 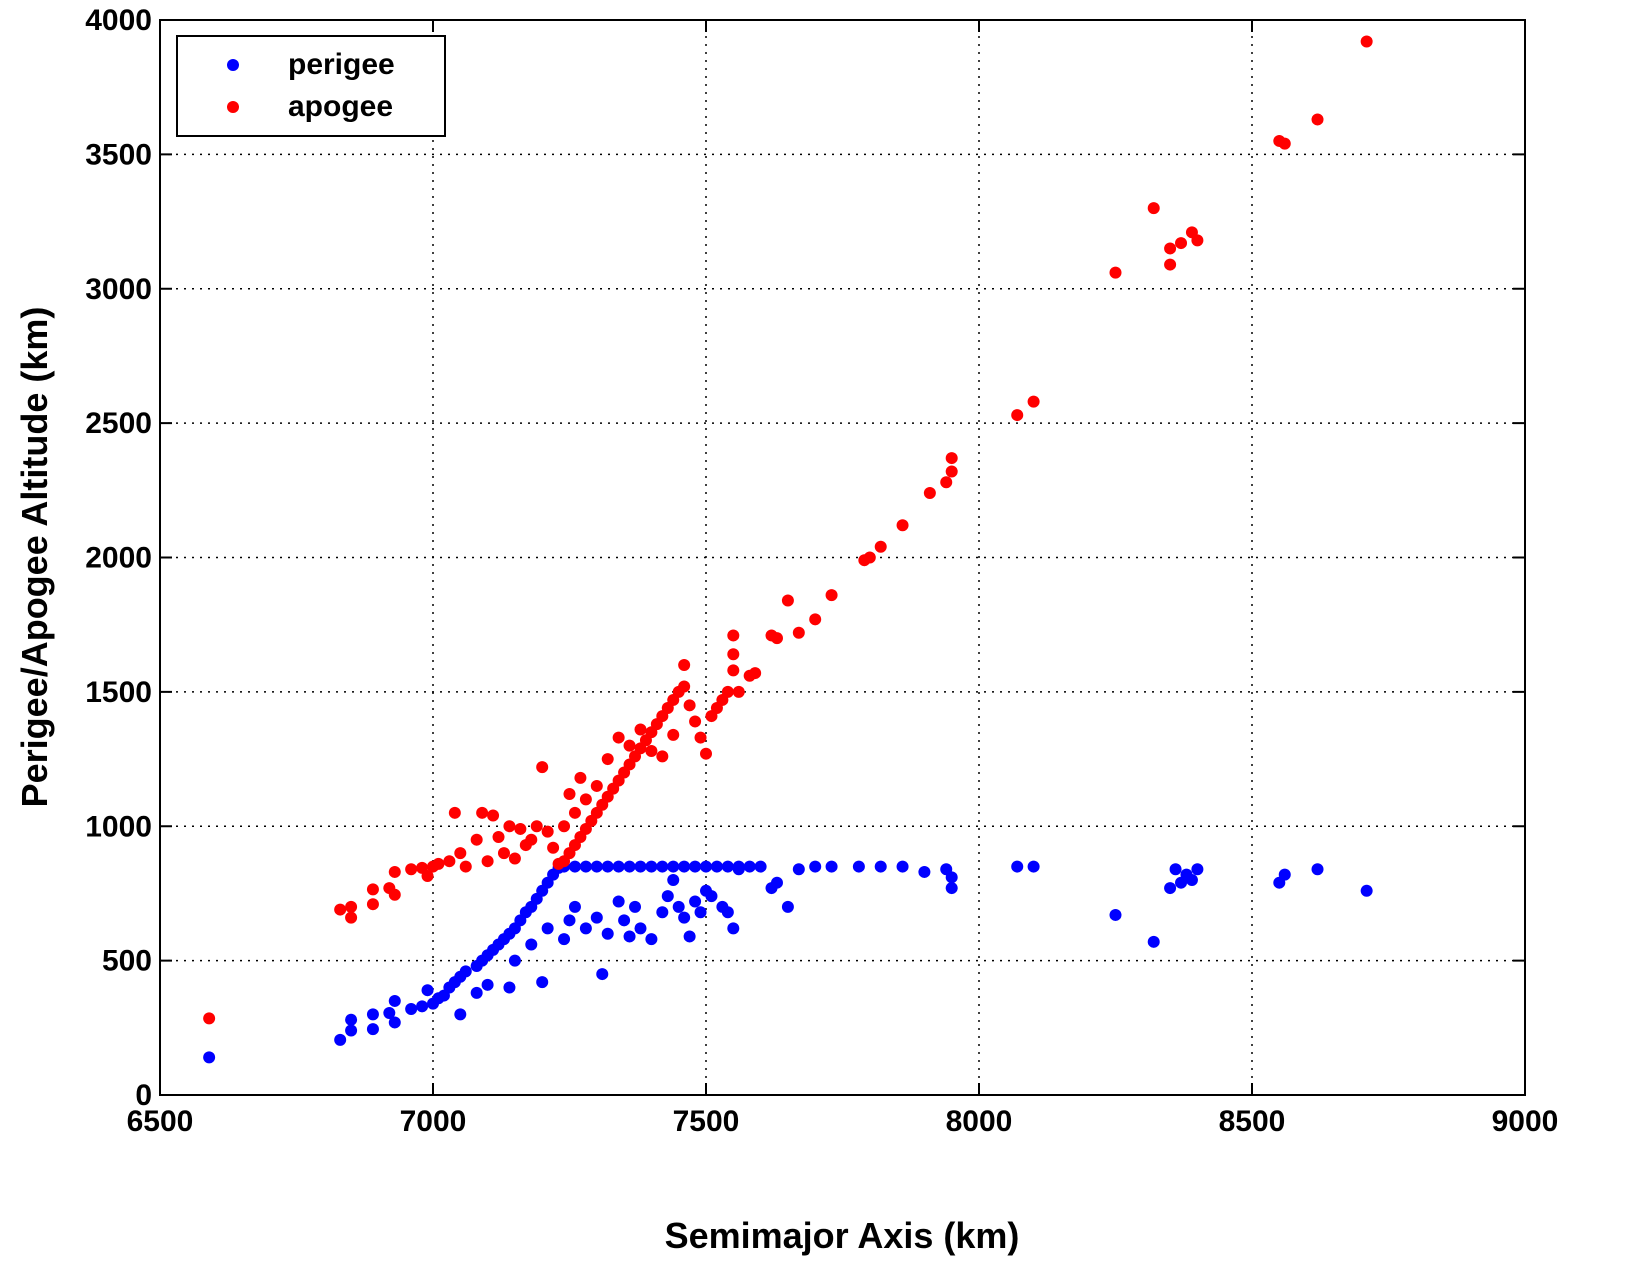 What do you see at coordinates (160, 1121) in the screenshot?
I see `x-tick-label: 6500` at bounding box center [160, 1121].